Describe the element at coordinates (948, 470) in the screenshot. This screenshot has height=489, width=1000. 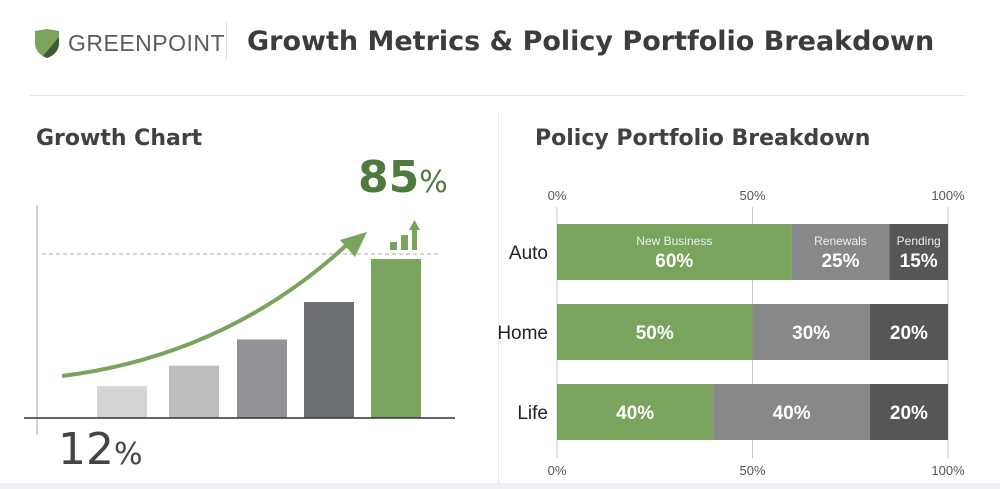
I see `x-tick-bottom: 100%` at that location.